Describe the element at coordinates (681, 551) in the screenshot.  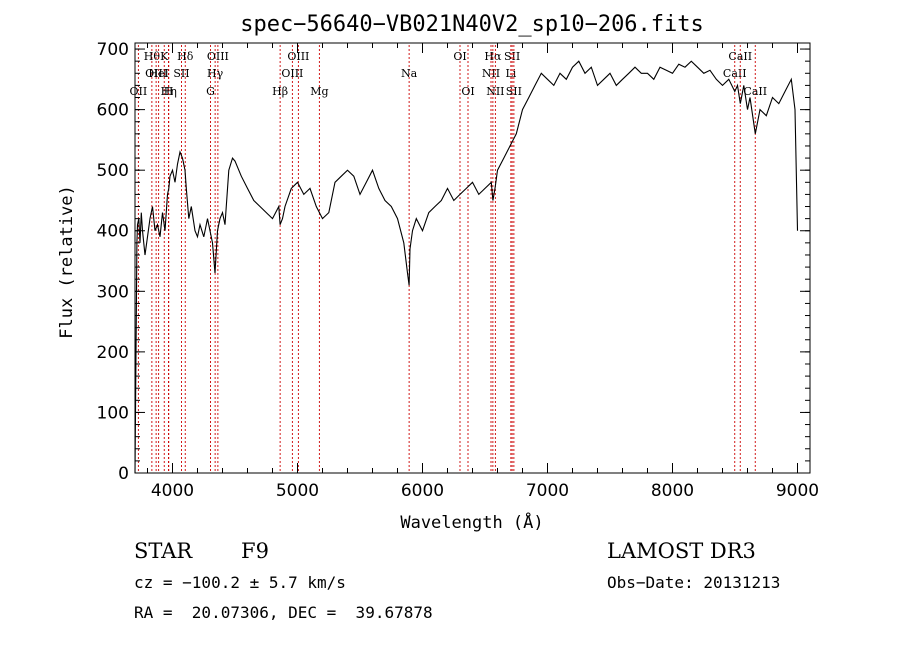
I see `survey-name: LAMOST DR3` at that location.